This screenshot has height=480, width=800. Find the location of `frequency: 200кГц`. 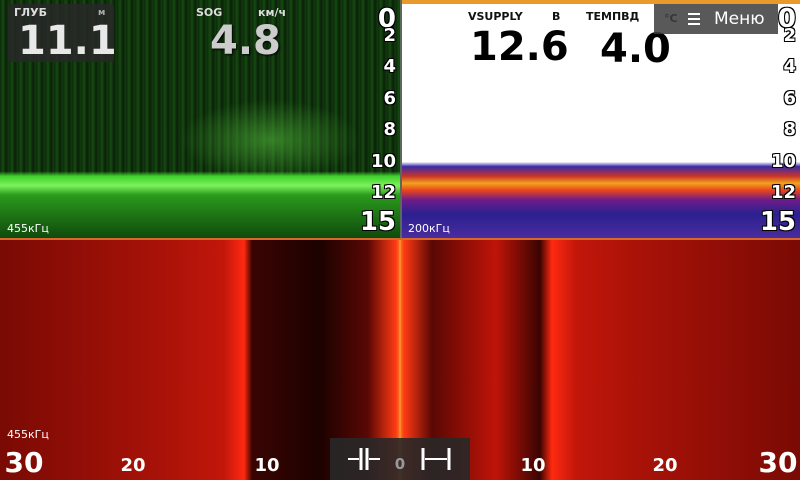

frequency: 200кГц is located at coordinates (429, 228).